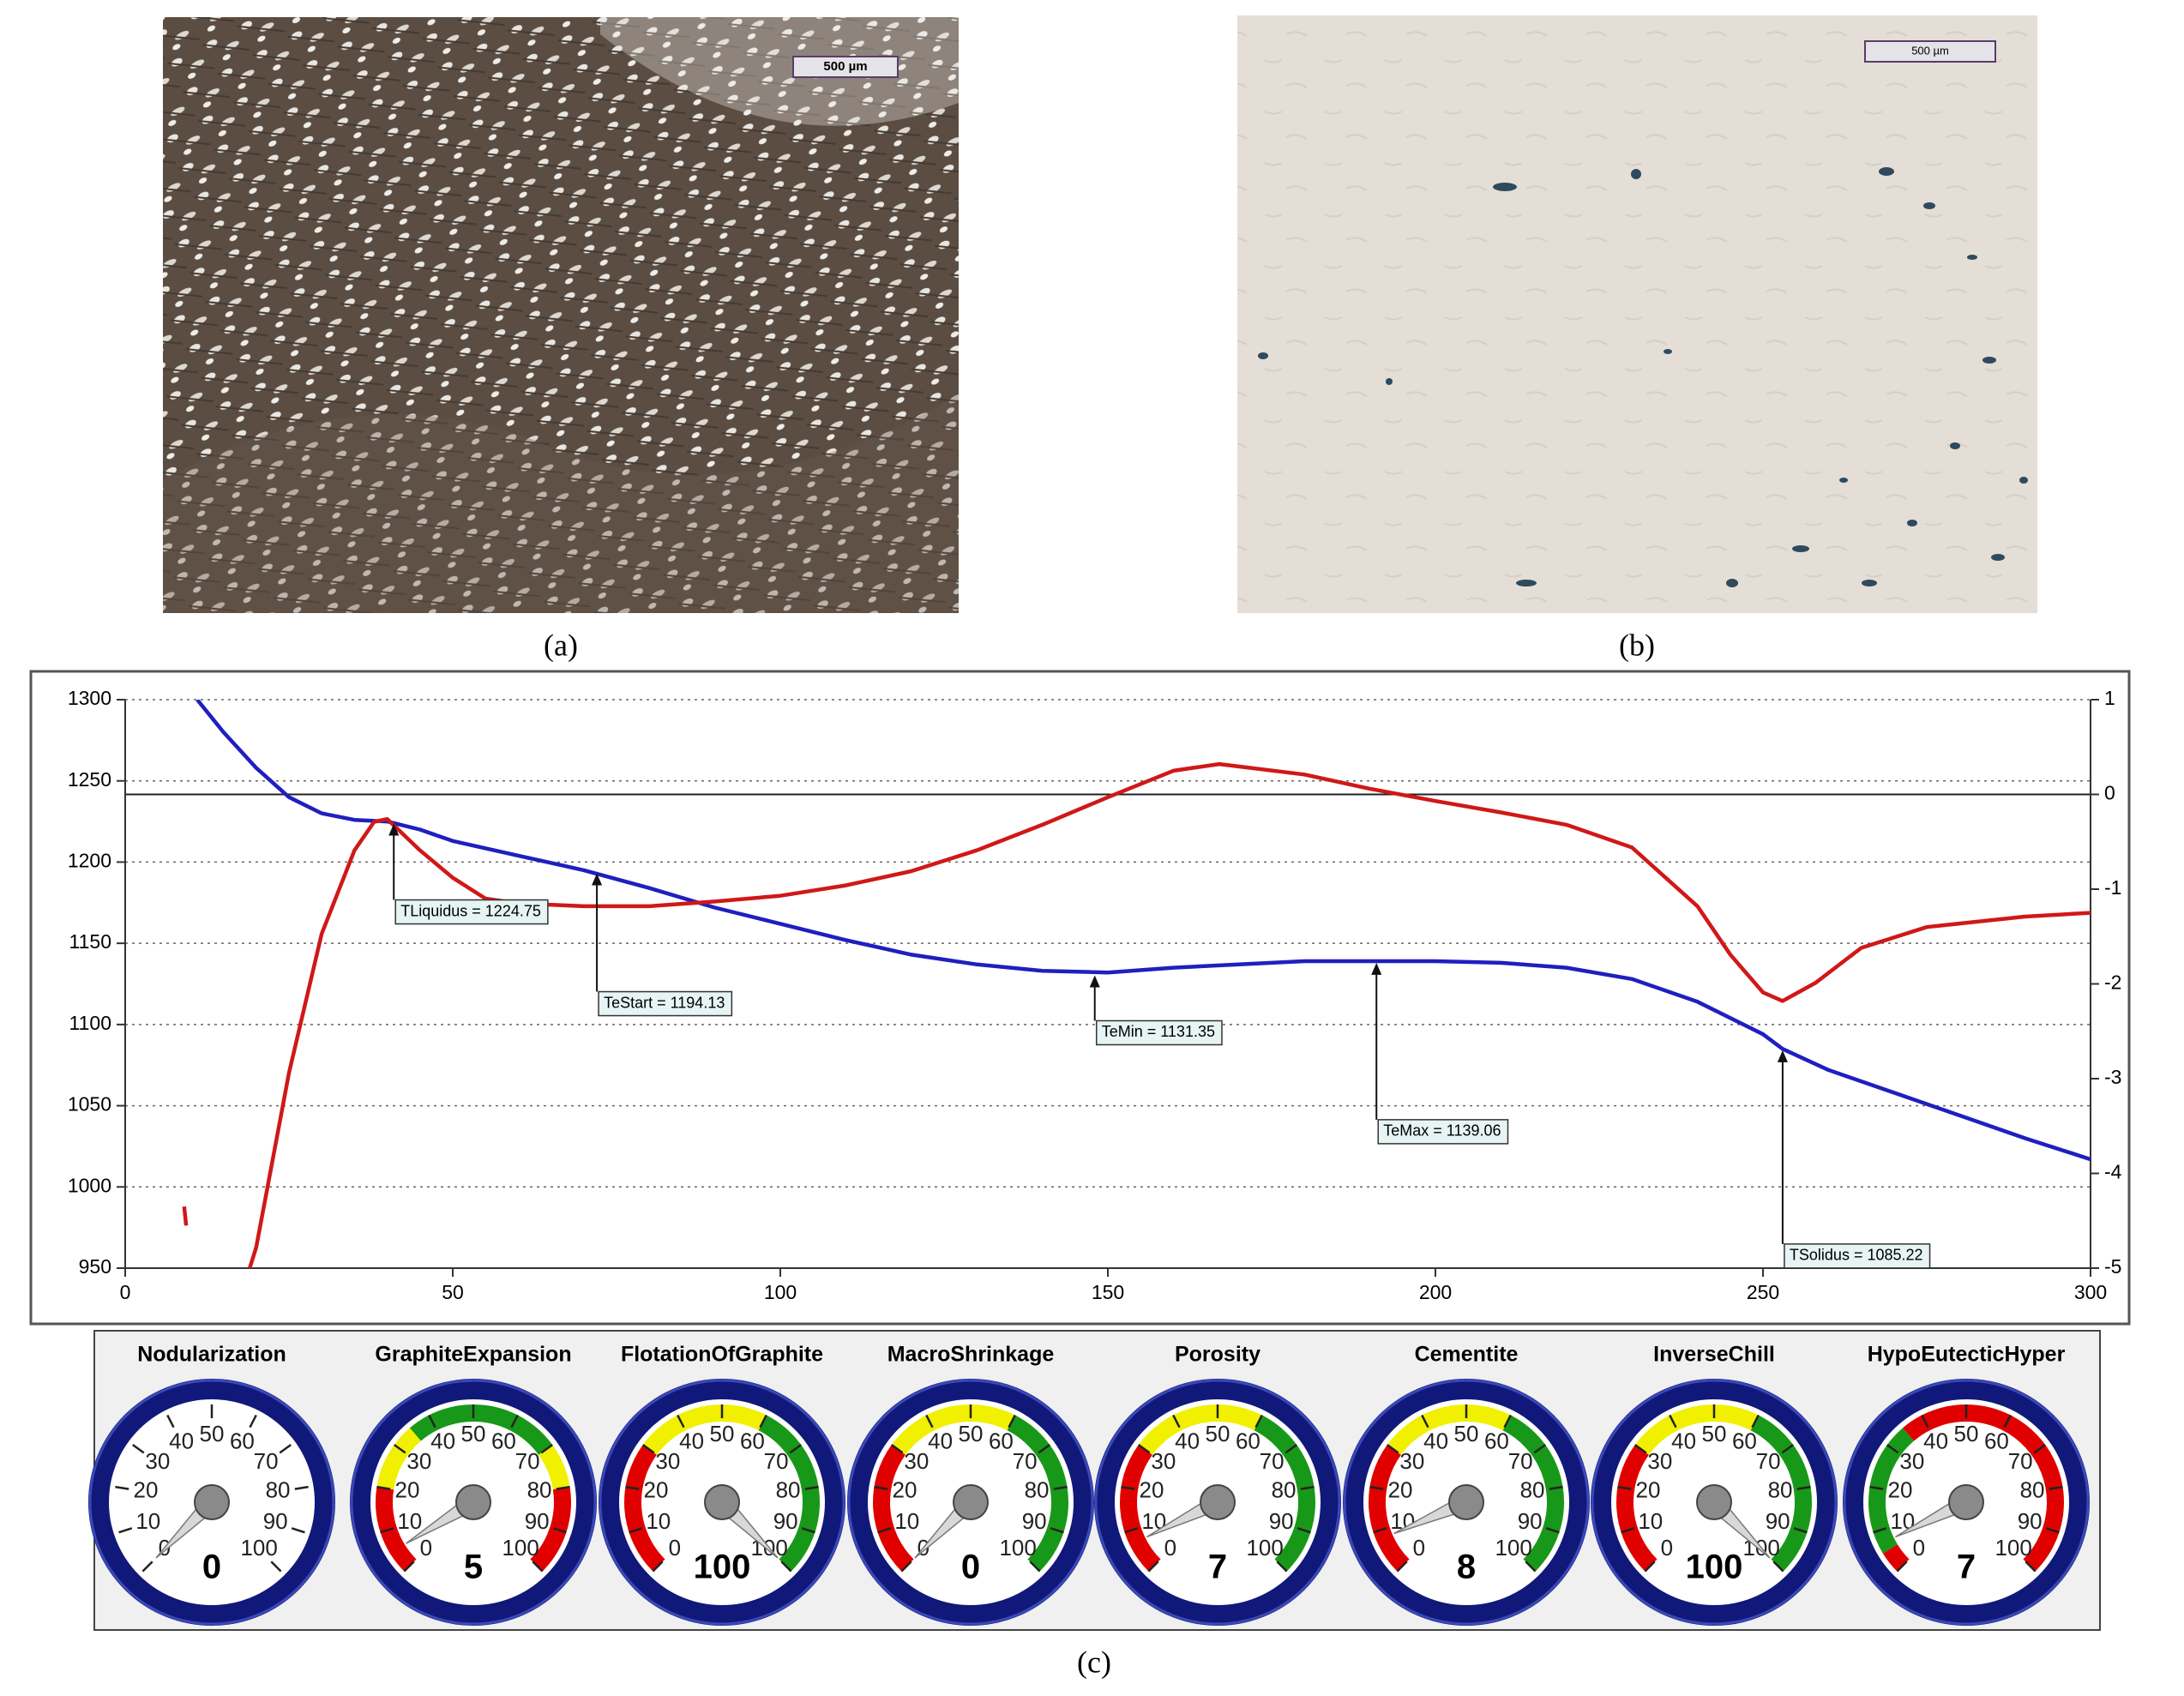 The width and height of the screenshot is (2184, 1696). What do you see at coordinates (1967, 1355) in the screenshot?
I see `gauge-name: HypoEutecticHyper` at bounding box center [1967, 1355].